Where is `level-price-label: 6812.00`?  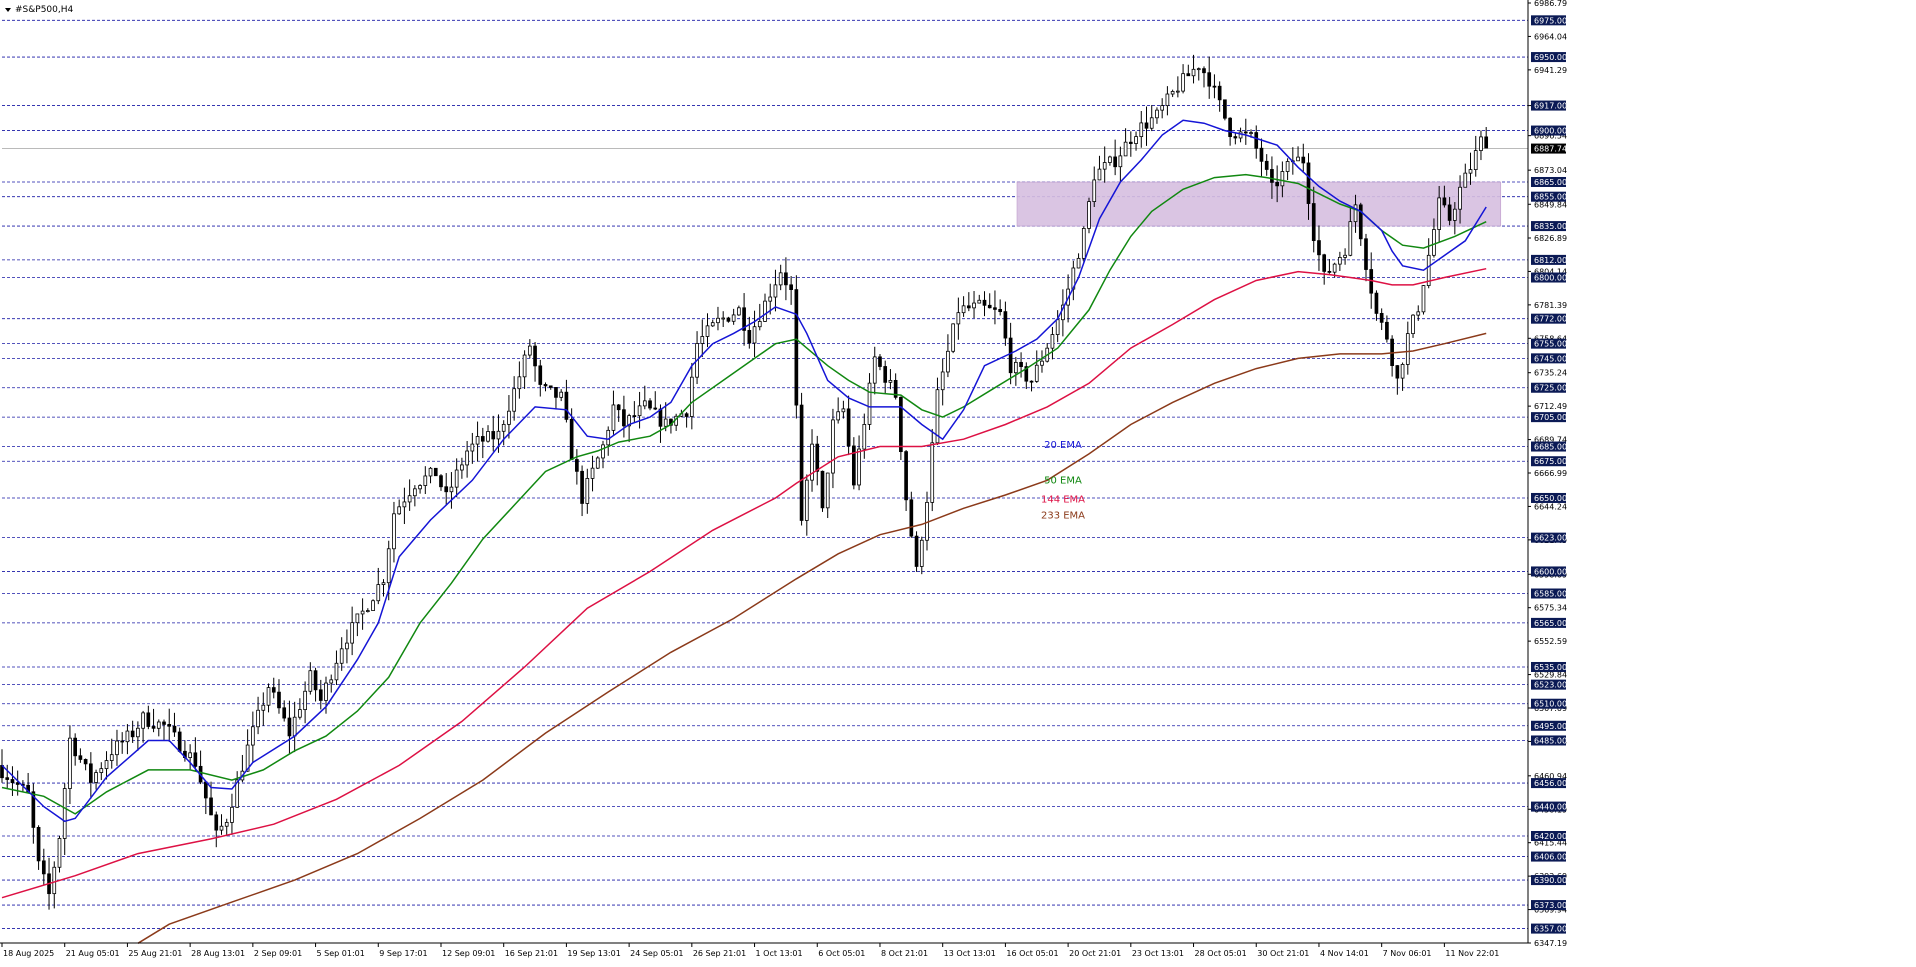 level-price-label: 6812.00 is located at coordinates (1550, 260).